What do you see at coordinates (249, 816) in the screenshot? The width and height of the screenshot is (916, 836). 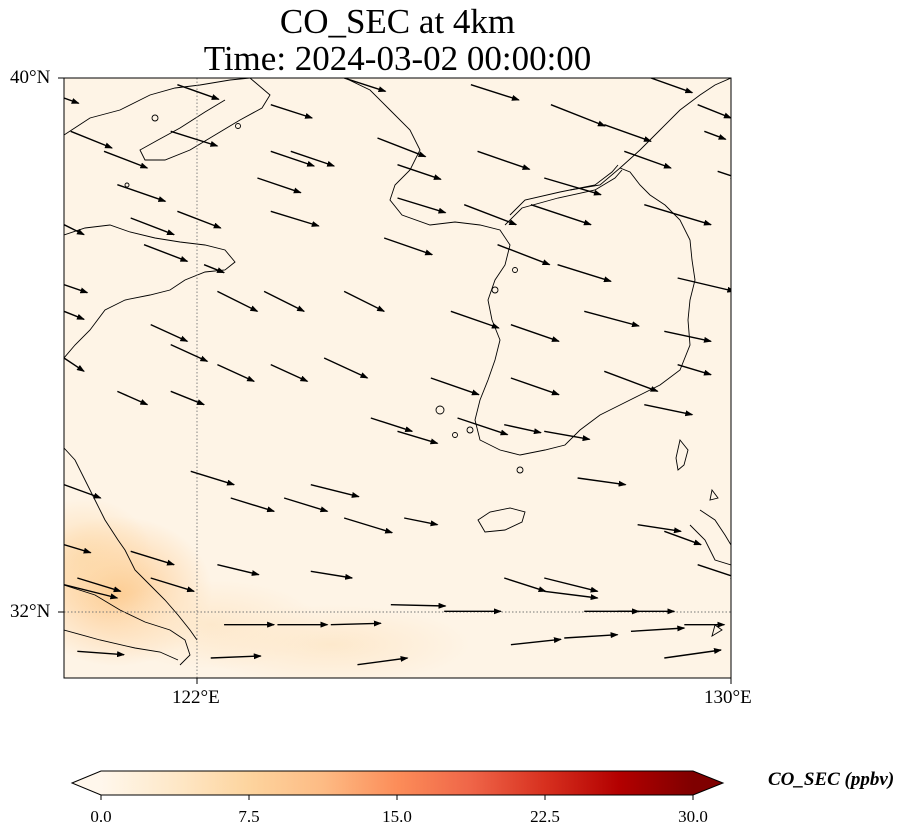 I see `colorbar-tick-1: 7.5` at bounding box center [249, 816].